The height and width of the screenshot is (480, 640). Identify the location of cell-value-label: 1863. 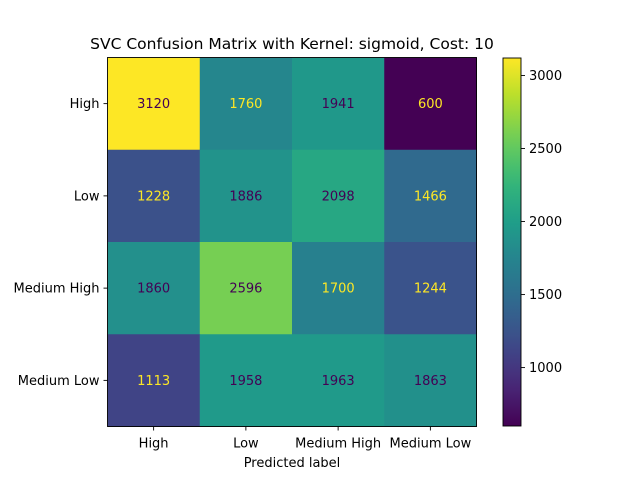
(430, 381).